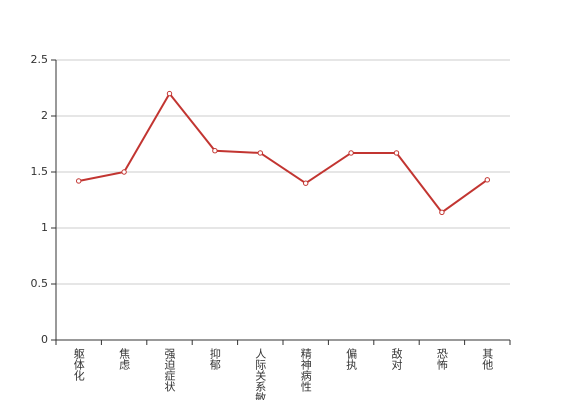 This screenshot has width=567, height=400. I want to click on x-tick-label: 抑郁, so click(214, 358).